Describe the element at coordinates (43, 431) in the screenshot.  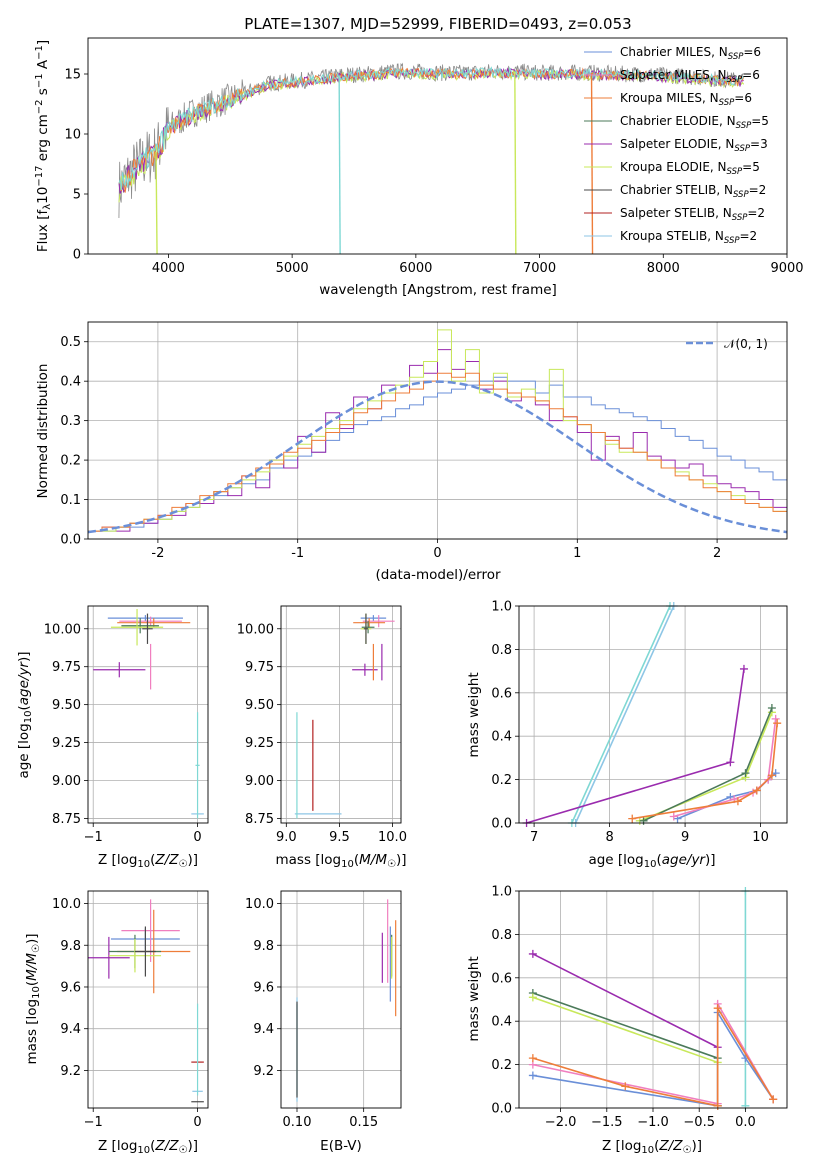
I see `histogram-ylabel: Normed distribution` at that location.